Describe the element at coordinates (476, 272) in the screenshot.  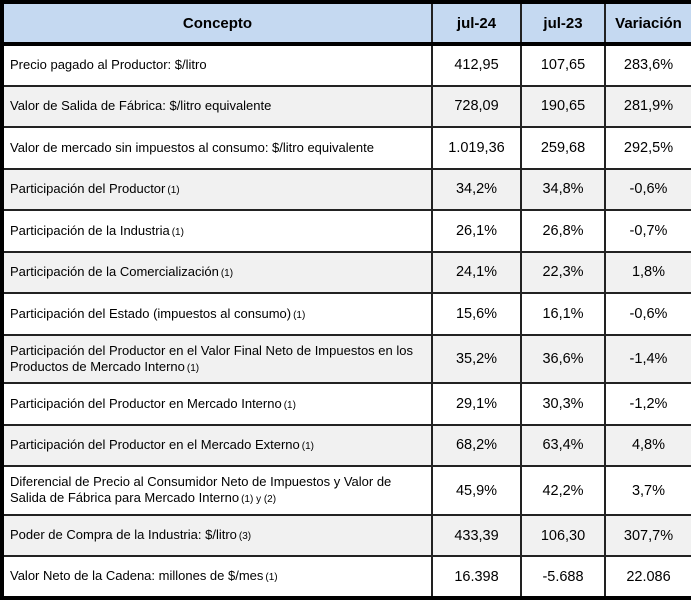
I see `jul24-cell: 24,1%` at that location.